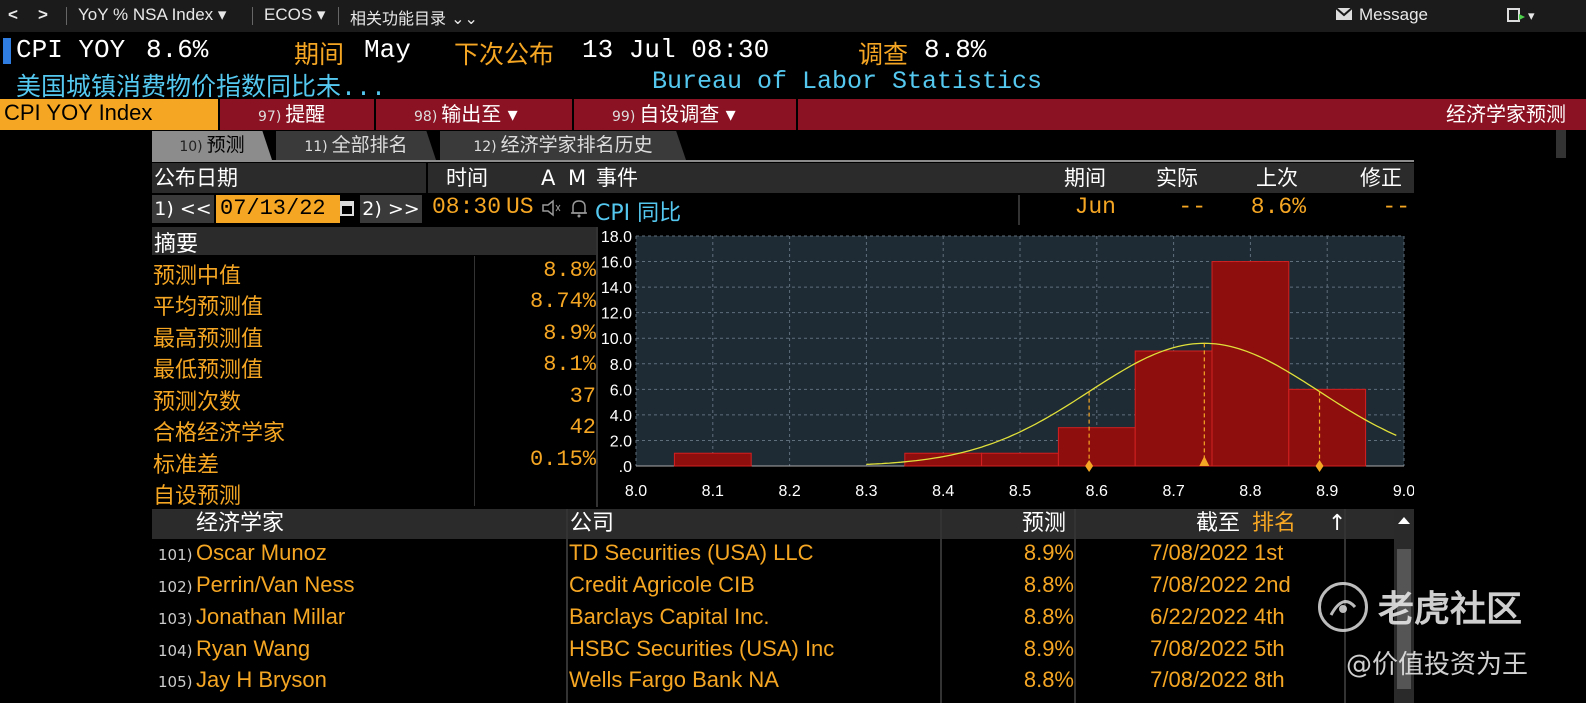  Describe the element at coordinates (43, 14) in the screenshot. I see `forward-button: >` at that location.